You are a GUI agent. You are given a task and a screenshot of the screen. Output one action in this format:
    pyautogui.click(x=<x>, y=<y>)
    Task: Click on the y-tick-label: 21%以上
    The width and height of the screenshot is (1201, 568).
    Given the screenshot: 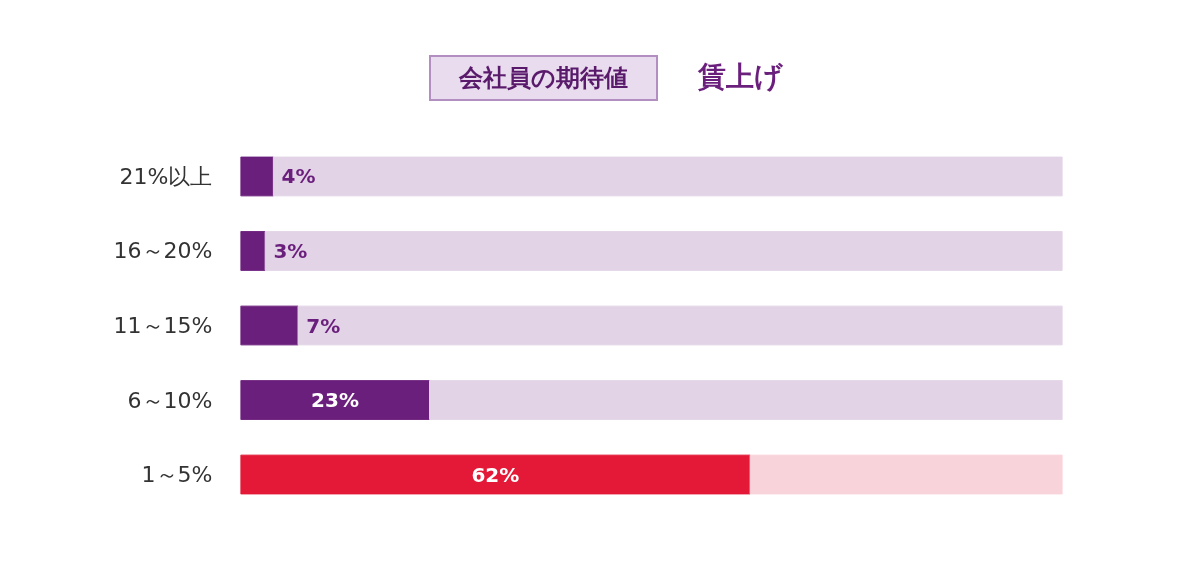 What is the action you would take?
    pyautogui.click(x=166, y=176)
    